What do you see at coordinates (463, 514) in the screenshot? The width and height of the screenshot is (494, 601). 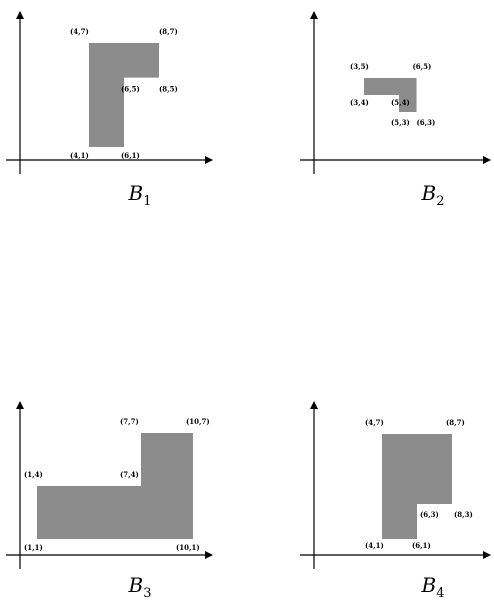 I see `vertex-label: (8,3)` at bounding box center [463, 514].